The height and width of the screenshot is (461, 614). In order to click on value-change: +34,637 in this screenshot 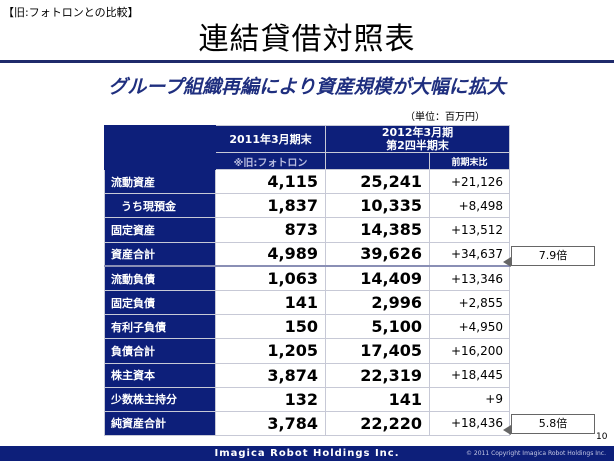, I will do `click(469, 254)`.